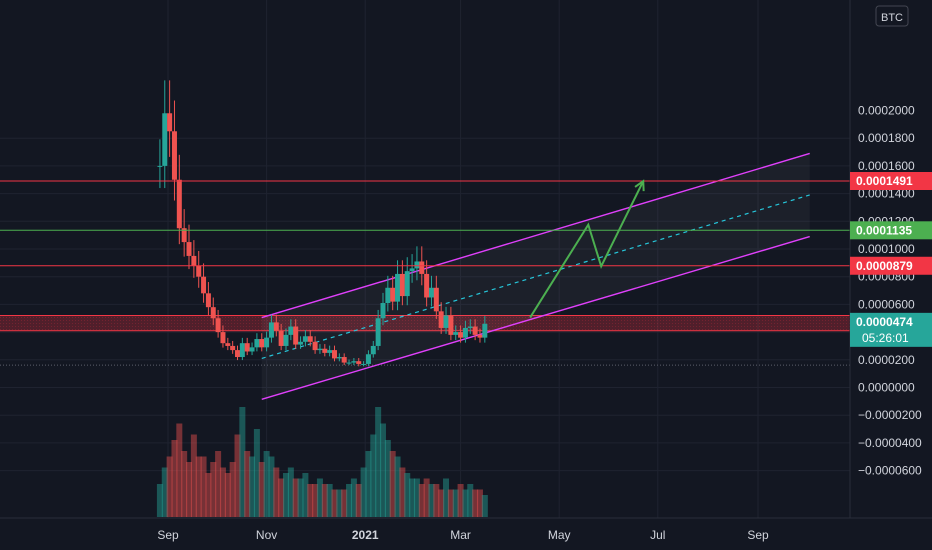 Image resolution: width=932 pixels, height=550 pixels. Describe the element at coordinates (892, 16) in the screenshot. I see `currency-badge: BTC` at that location.